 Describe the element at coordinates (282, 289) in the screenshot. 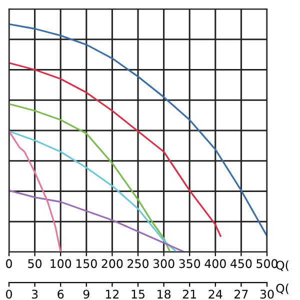

I see `x2-axis-title: Q(` at that location.